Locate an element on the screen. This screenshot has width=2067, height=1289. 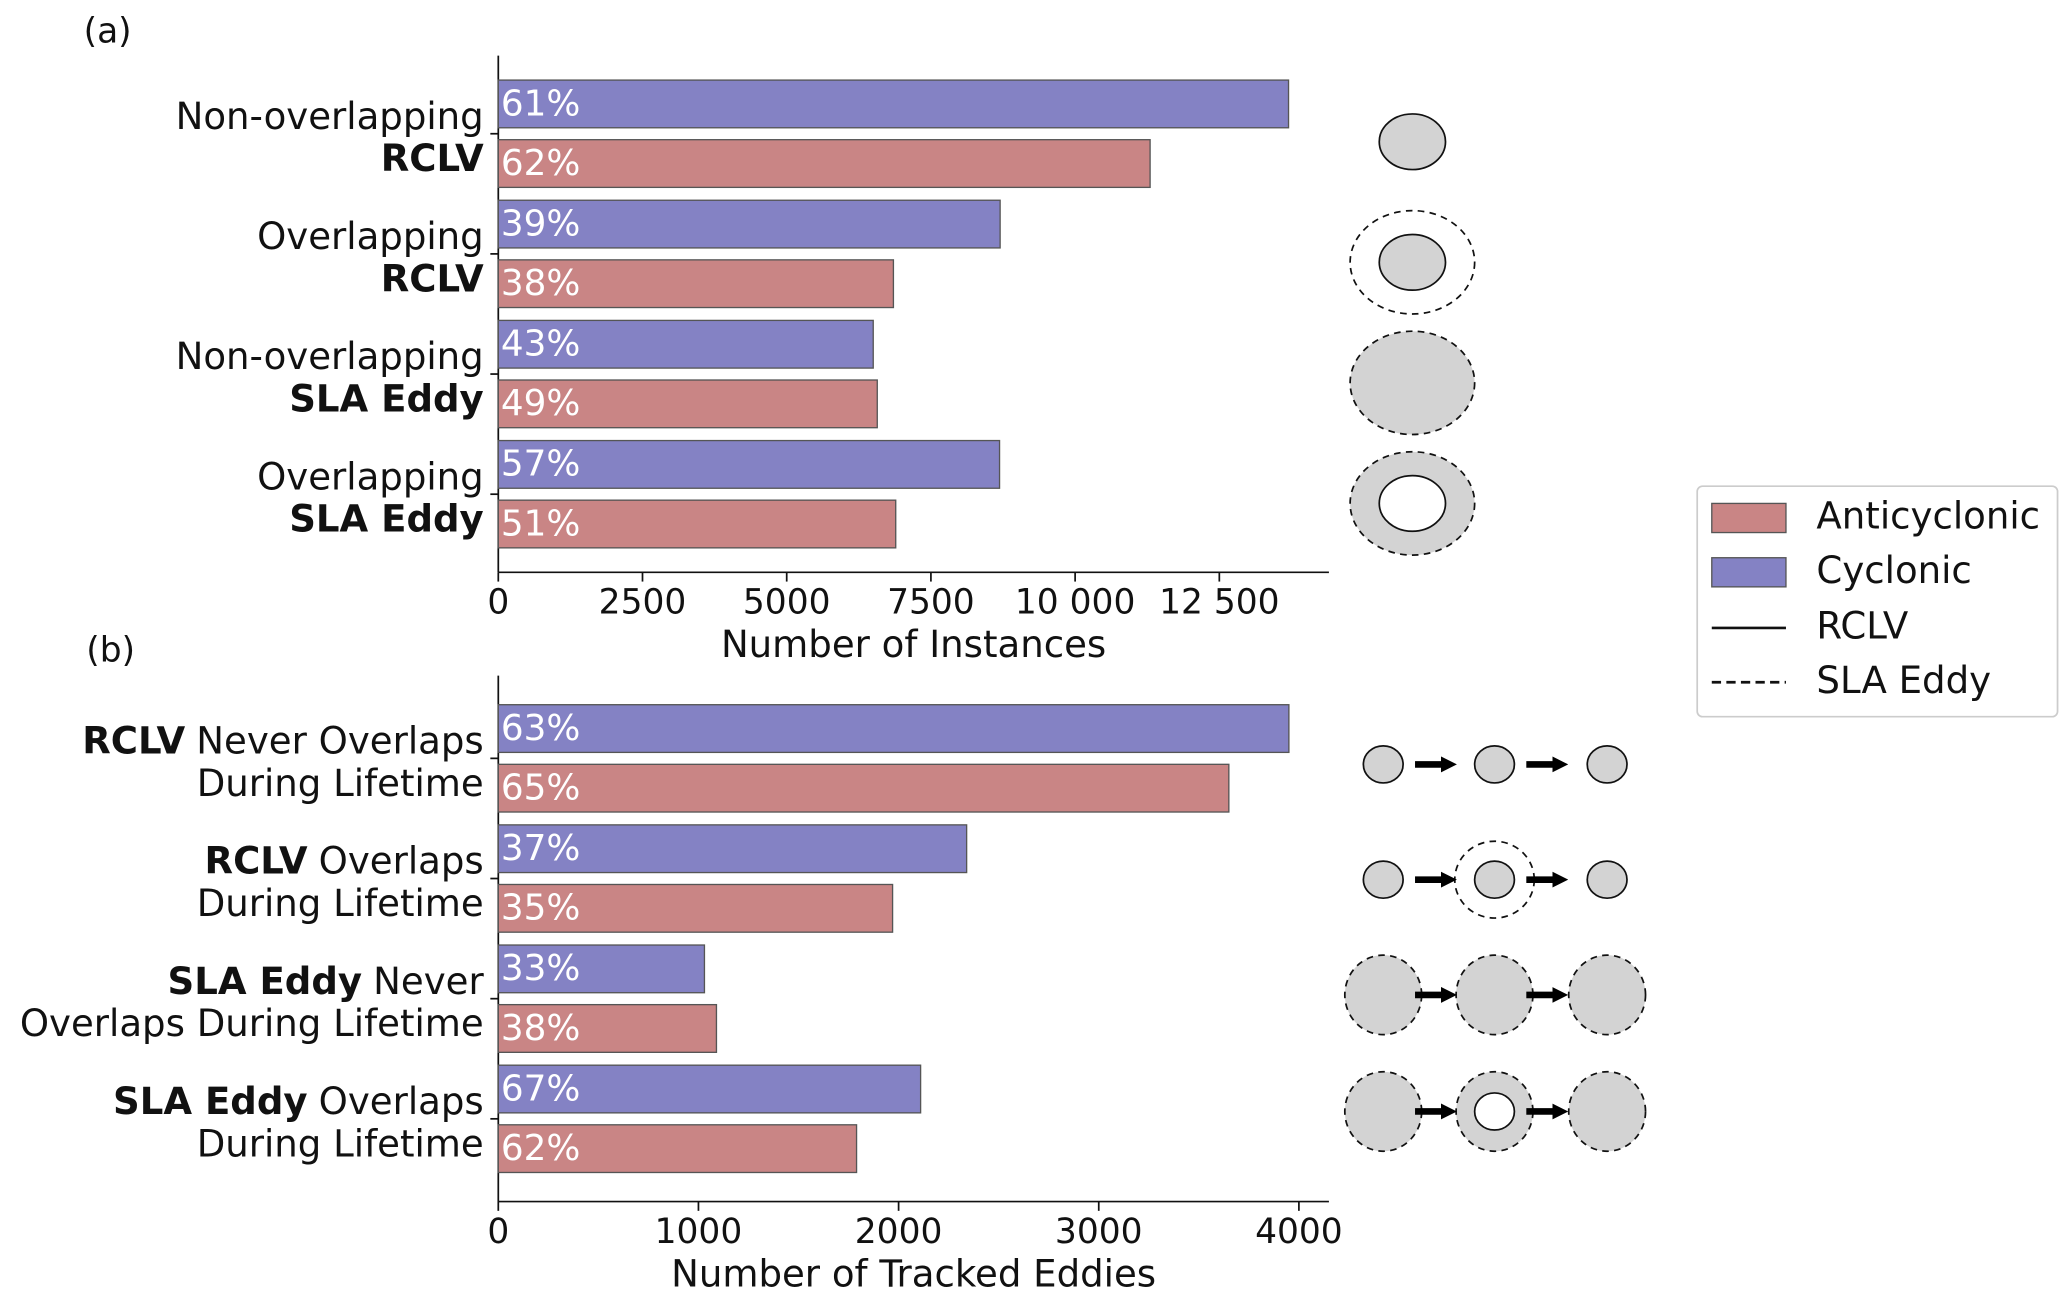
schematic-b is located at coordinates (1495, 948).